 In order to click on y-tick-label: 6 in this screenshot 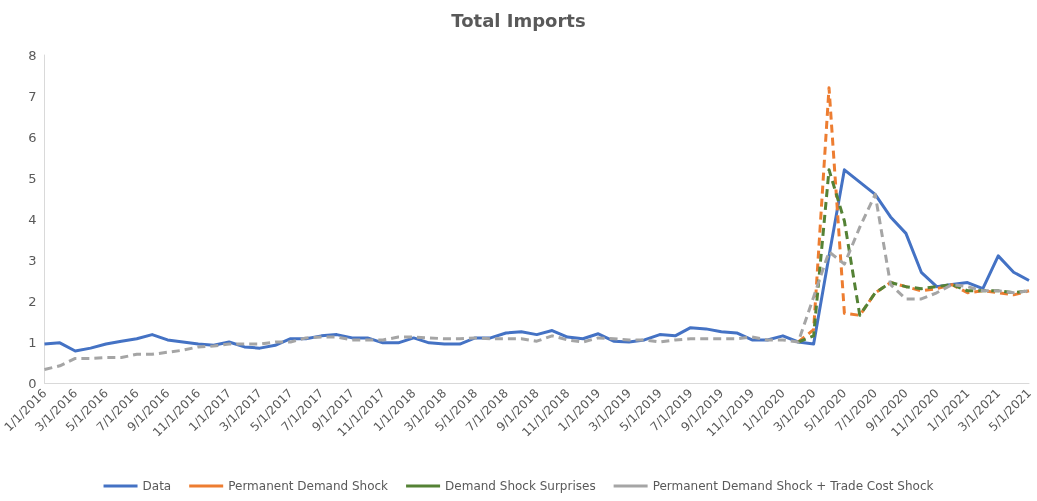, I will do `click(32, 137)`.